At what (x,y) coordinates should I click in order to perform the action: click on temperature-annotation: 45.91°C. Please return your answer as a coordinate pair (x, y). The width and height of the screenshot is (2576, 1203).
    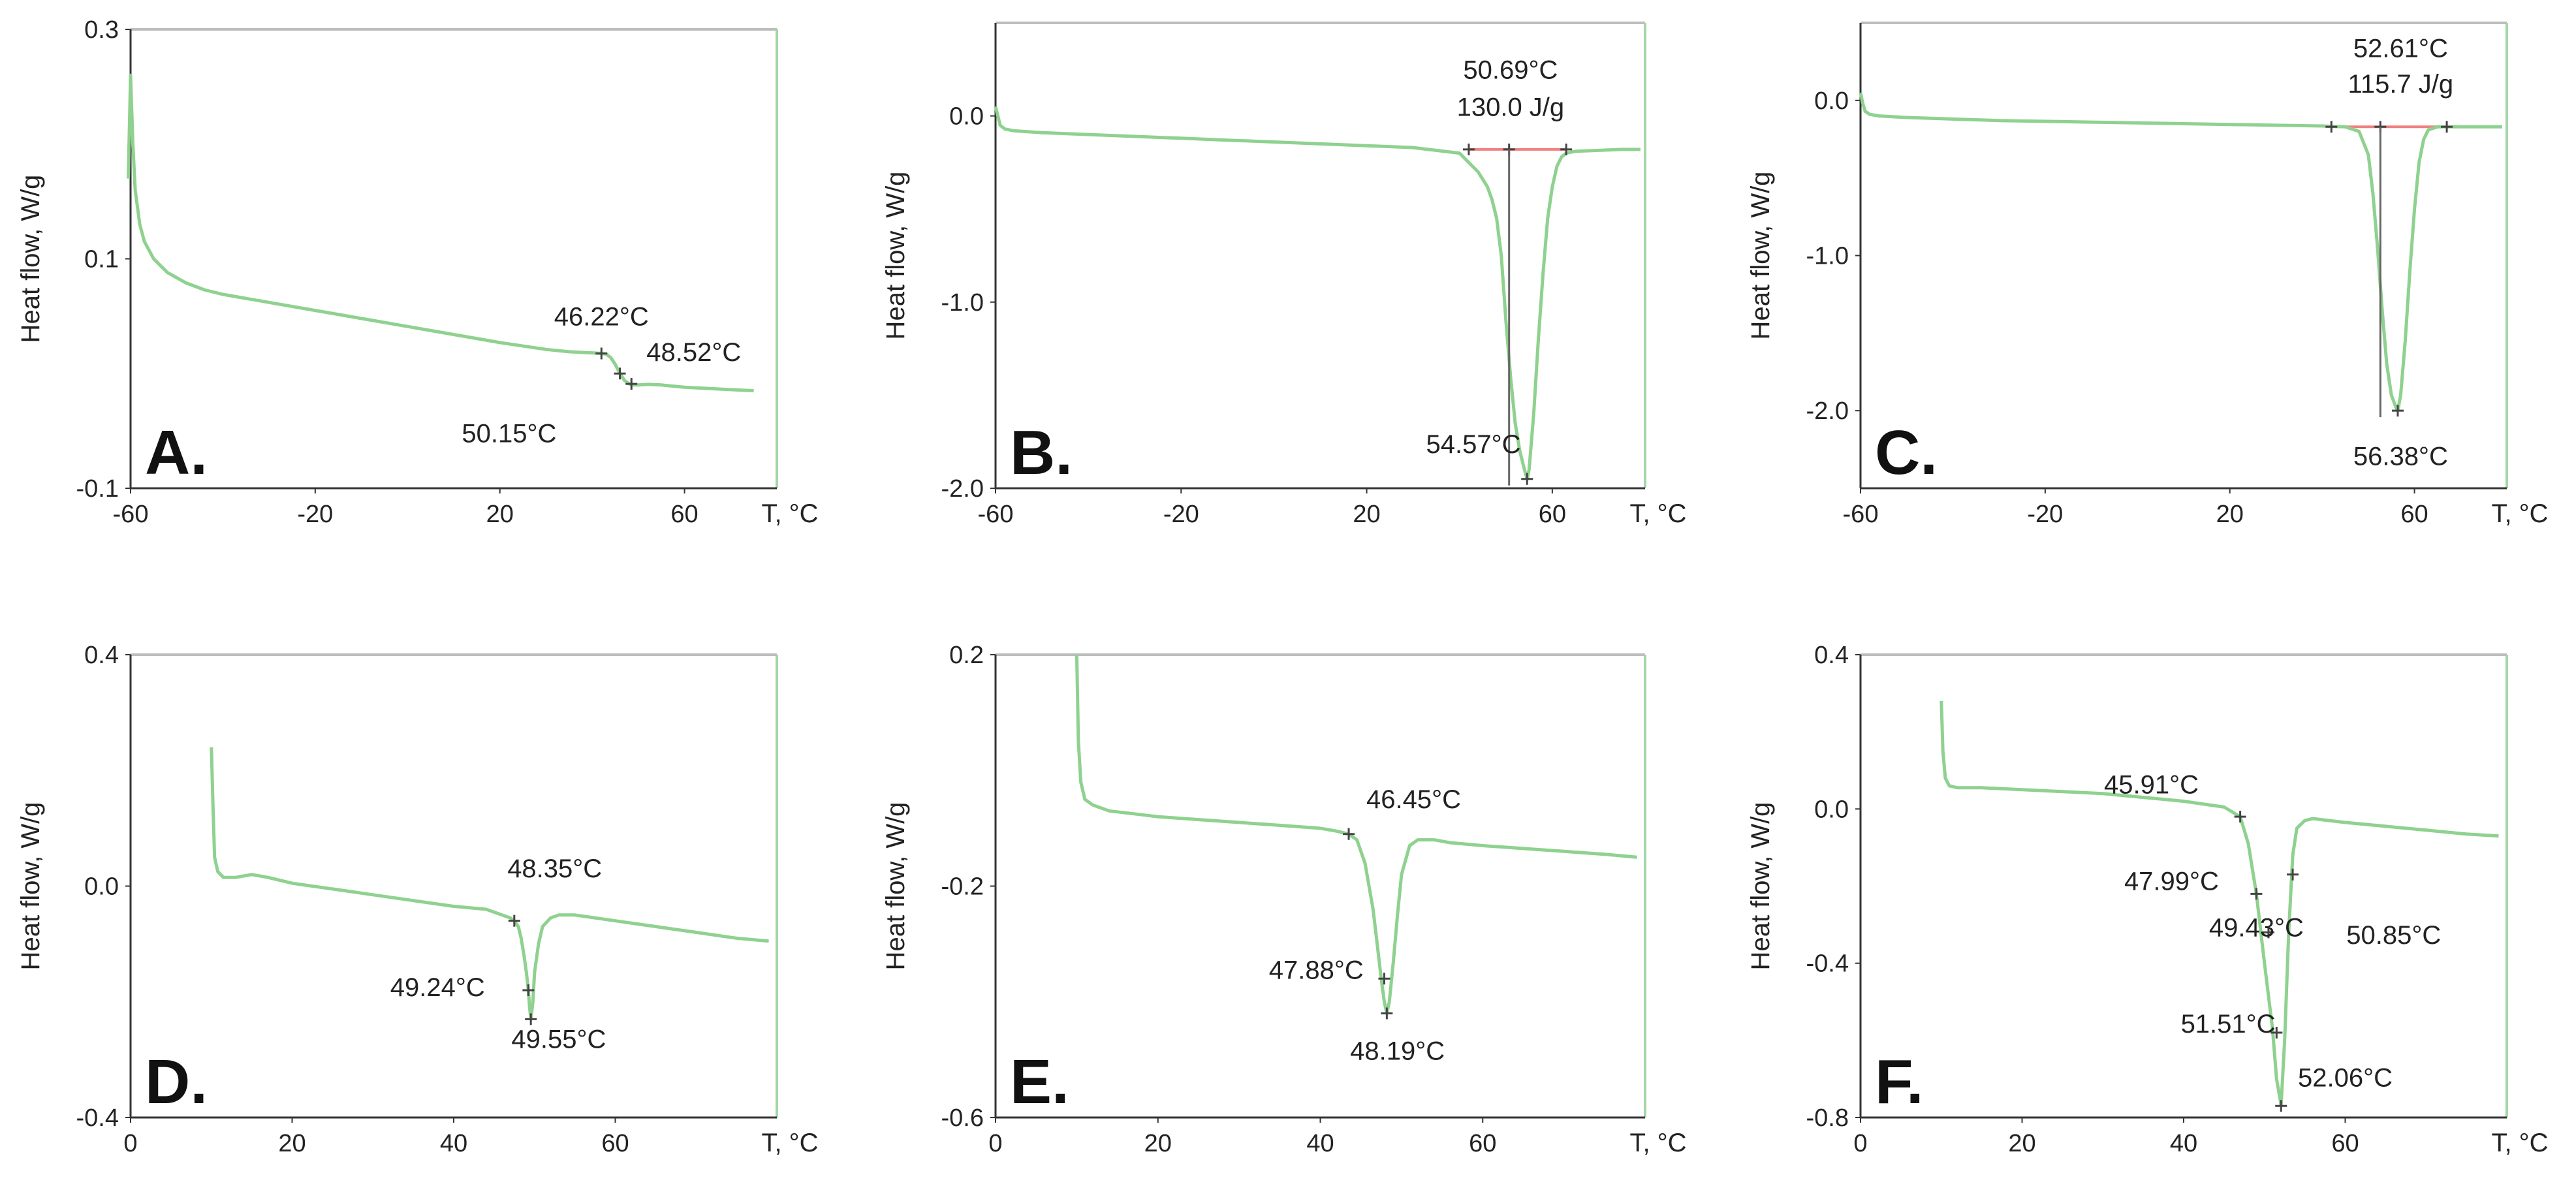
    Looking at the image, I should click on (2151, 785).